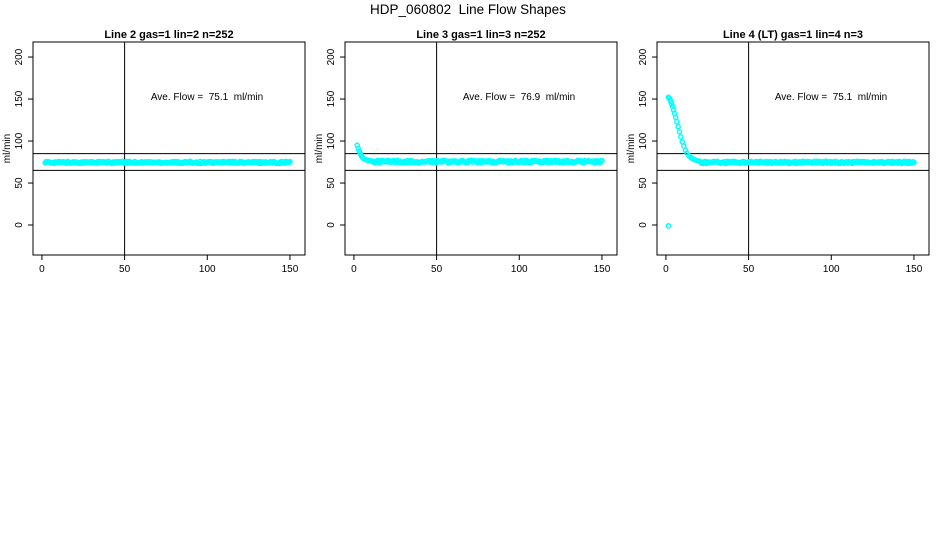 The width and height of the screenshot is (936, 540). Describe the element at coordinates (481, 35) in the screenshot. I see `panel-title: Line 3 gas=1 lin=3 n=252` at that location.